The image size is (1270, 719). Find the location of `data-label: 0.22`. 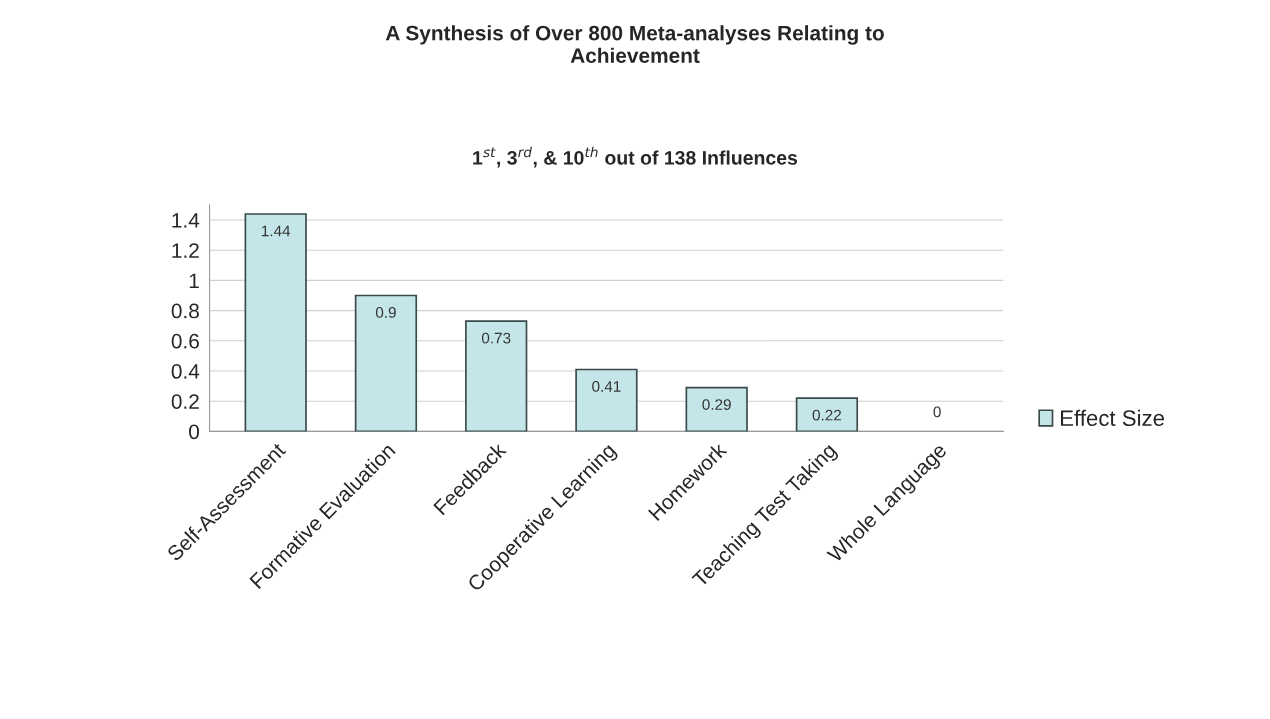

data-label: 0.22 is located at coordinates (827, 415).